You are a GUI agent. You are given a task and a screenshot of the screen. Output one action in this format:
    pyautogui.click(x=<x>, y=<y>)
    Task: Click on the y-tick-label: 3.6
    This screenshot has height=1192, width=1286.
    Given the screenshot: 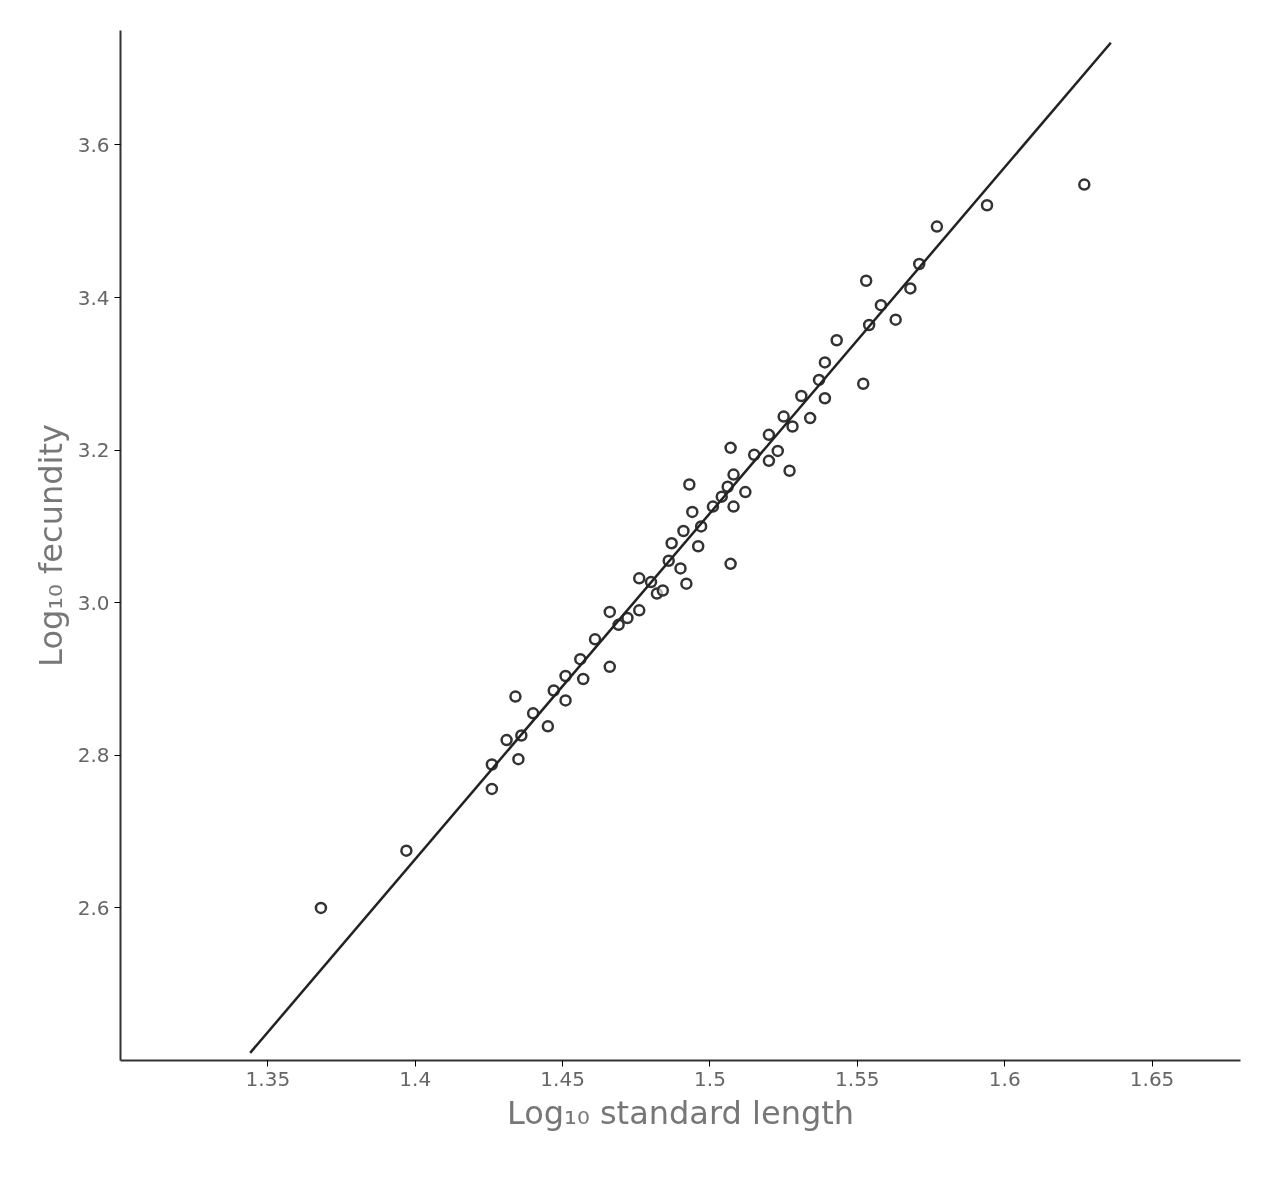 What is the action you would take?
    pyautogui.click(x=93, y=144)
    